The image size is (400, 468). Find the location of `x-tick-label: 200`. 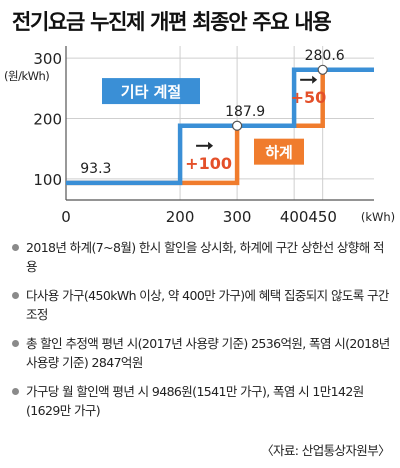

x-tick-label: 200 is located at coordinates (180, 217).